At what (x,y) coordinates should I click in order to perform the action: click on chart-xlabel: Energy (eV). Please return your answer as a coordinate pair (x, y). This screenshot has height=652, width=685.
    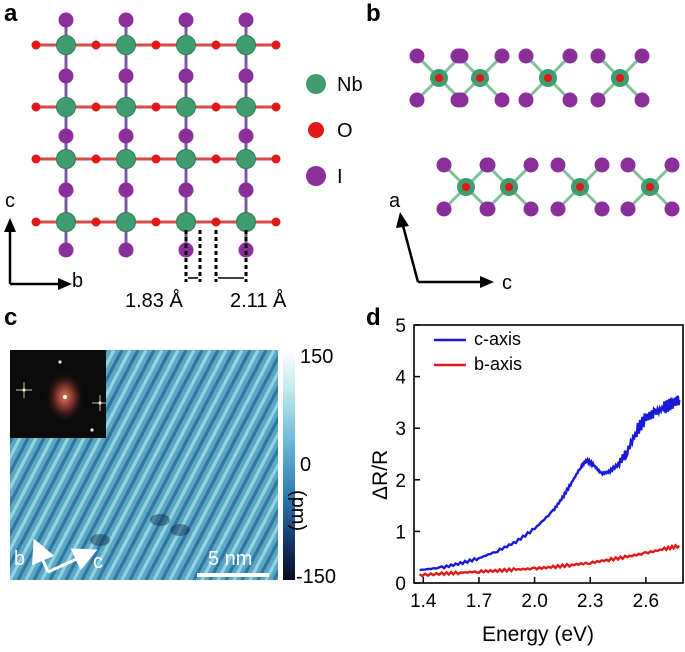
    Looking at the image, I should click on (538, 634).